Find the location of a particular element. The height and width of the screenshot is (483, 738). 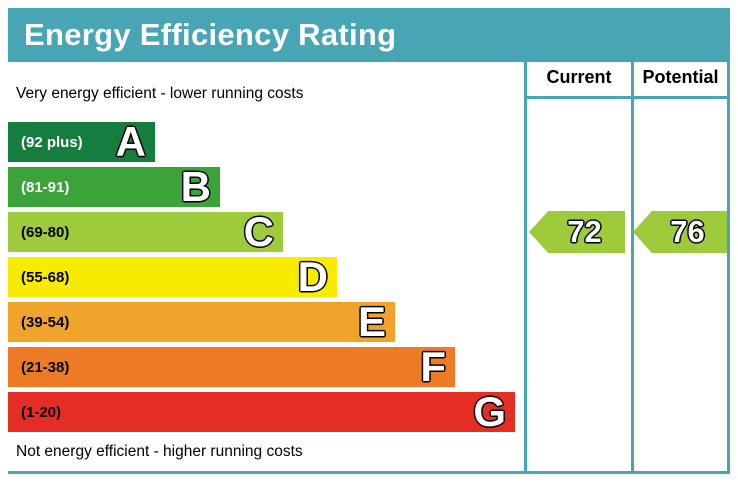

bottom-border-line is located at coordinates (369, 472).